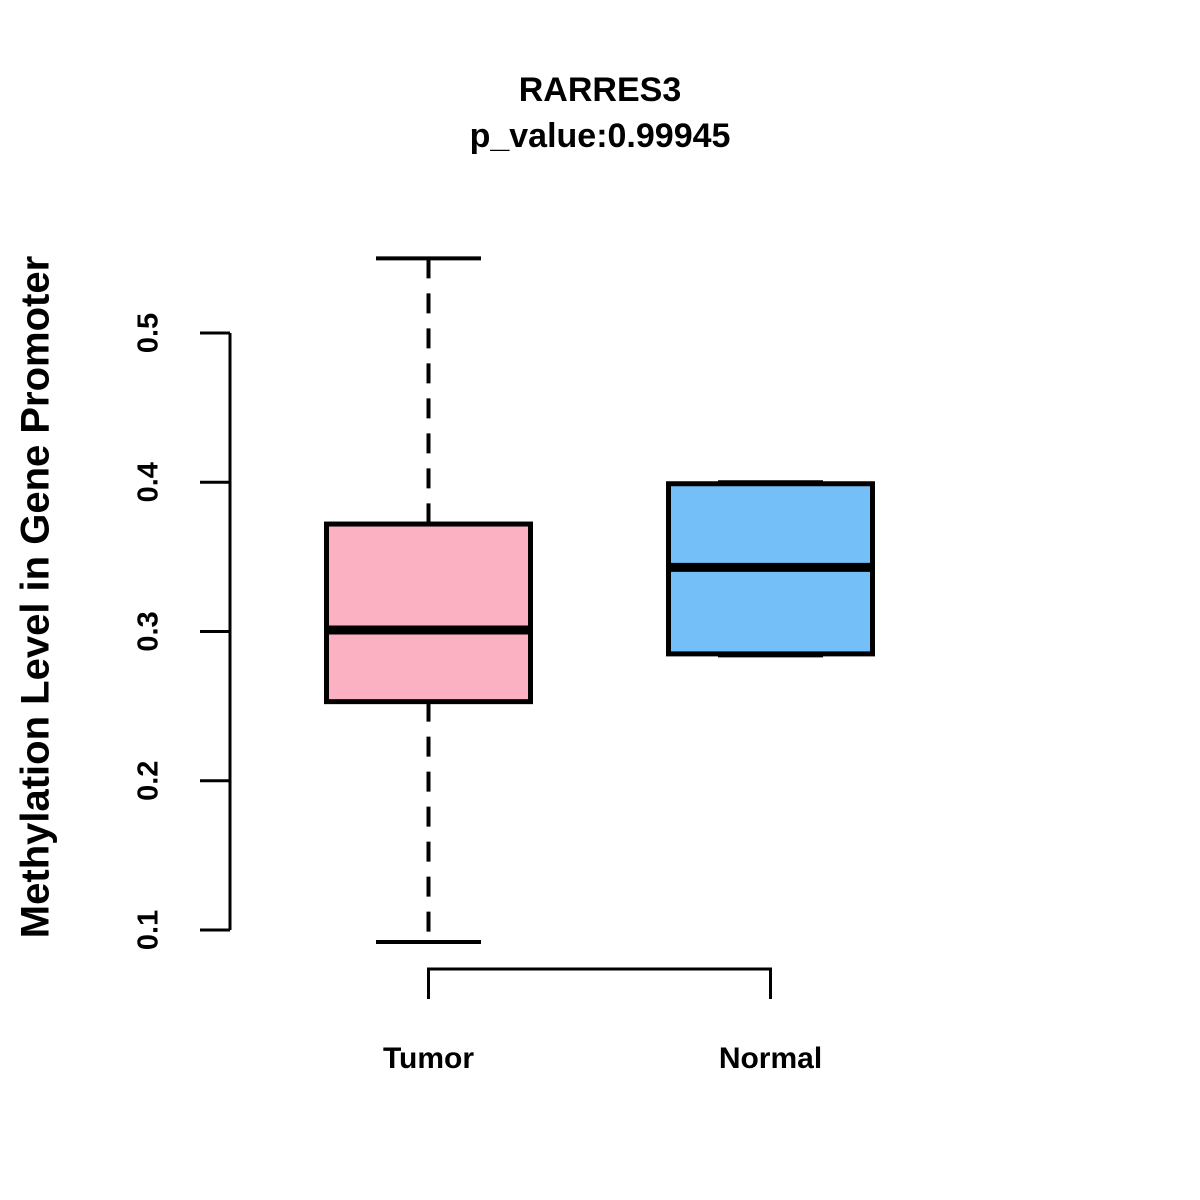 This screenshot has width=1200, height=1200. Describe the element at coordinates (149, 482) in the screenshot. I see `y-tick-label-0.4: 0.4` at that location.